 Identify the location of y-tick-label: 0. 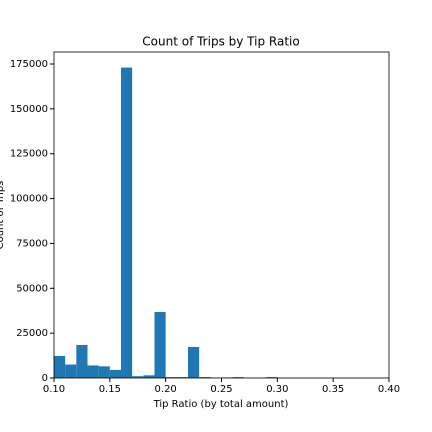
(45, 378).